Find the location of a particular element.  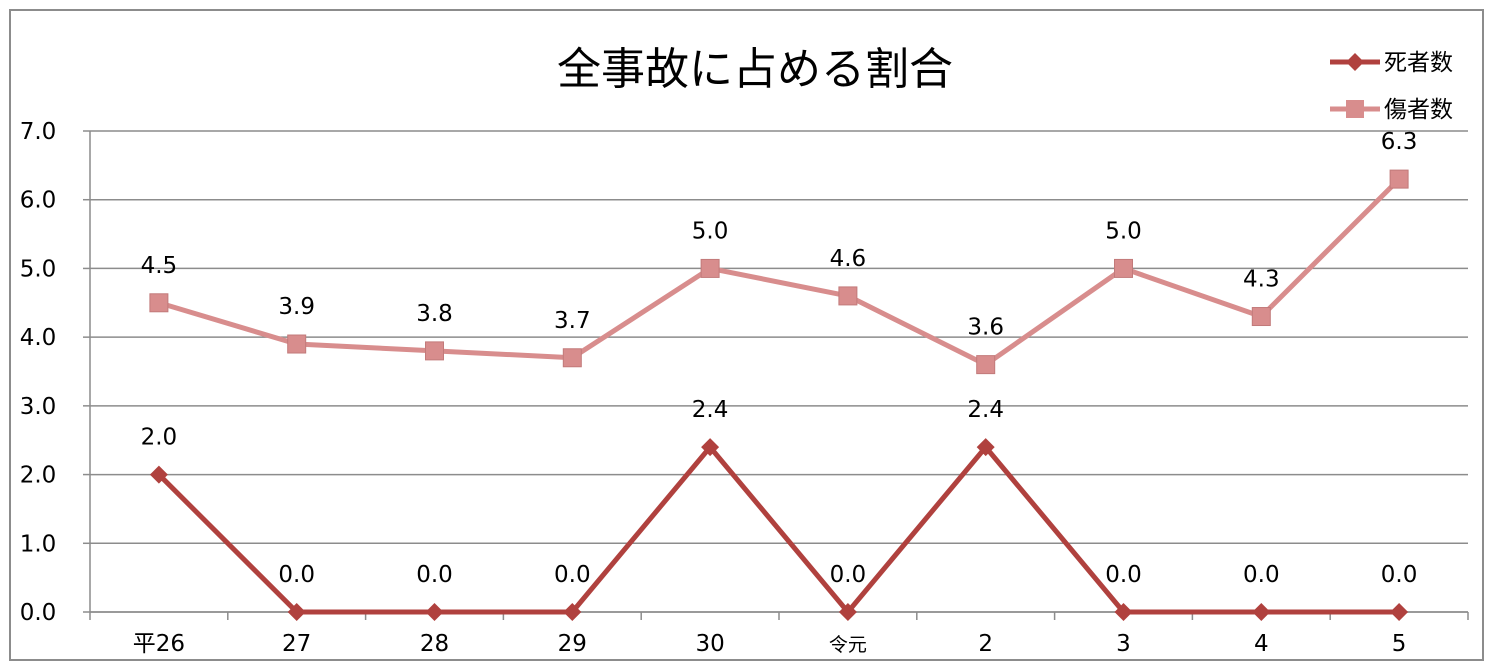

y-tick-label: 1.0 is located at coordinates (38, 544).